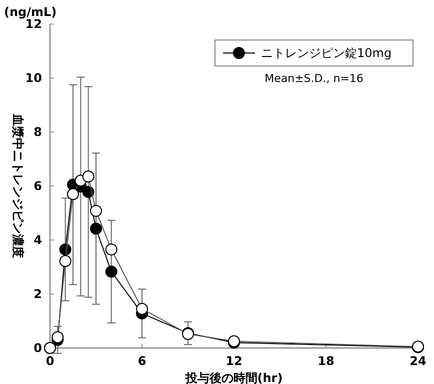 This screenshot has height=384, width=434. Describe the element at coordinates (38, 132) in the screenshot. I see `y-tick-label: 8` at that location.